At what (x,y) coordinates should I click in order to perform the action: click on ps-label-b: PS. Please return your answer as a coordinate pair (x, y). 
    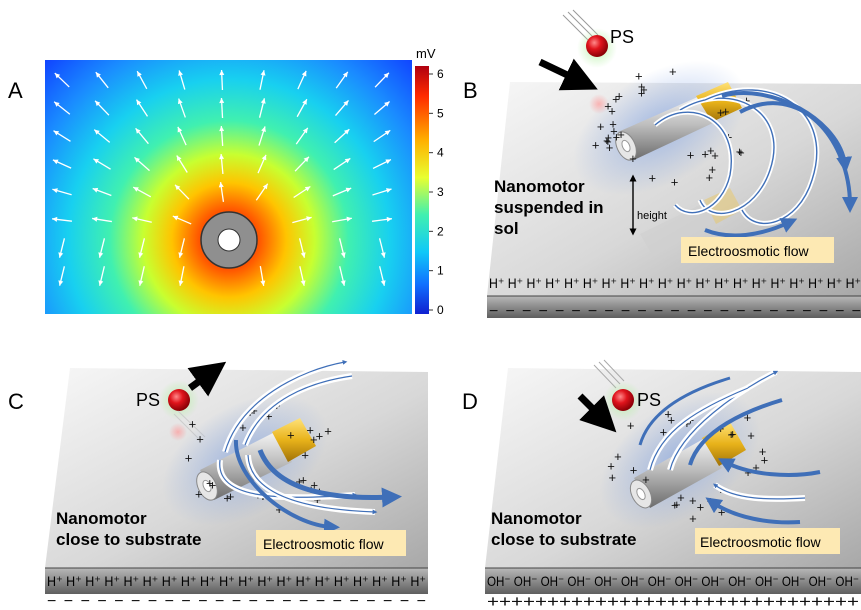
    Looking at the image, I should click on (622, 37).